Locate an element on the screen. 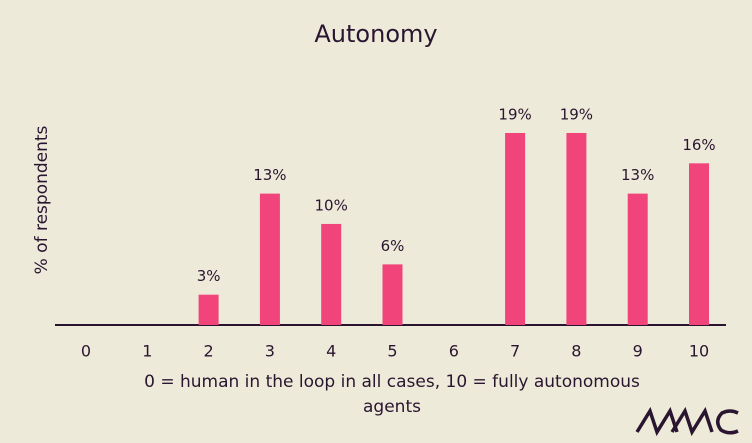 The height and width of the screenshot is (443, 752). x-tick-label: 1 is located at coordinates (147, 351).